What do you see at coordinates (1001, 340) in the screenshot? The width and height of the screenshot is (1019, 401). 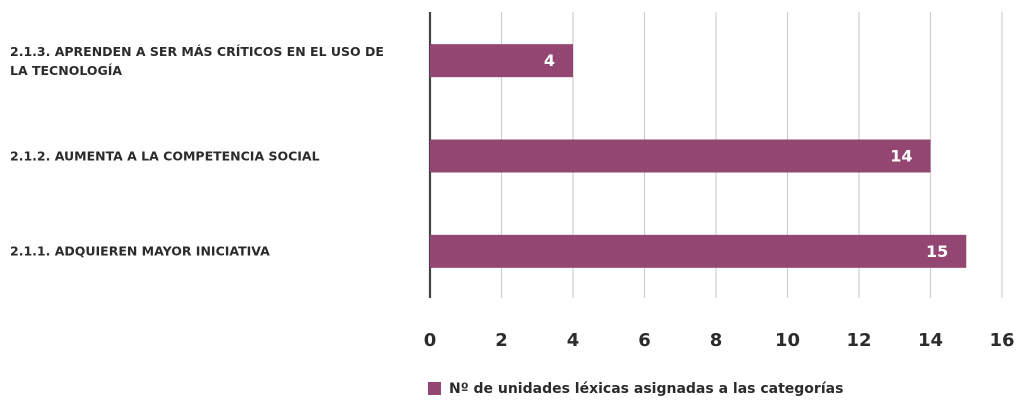 I see `x-tick-label: 16` at bounding box center [1001, 340].